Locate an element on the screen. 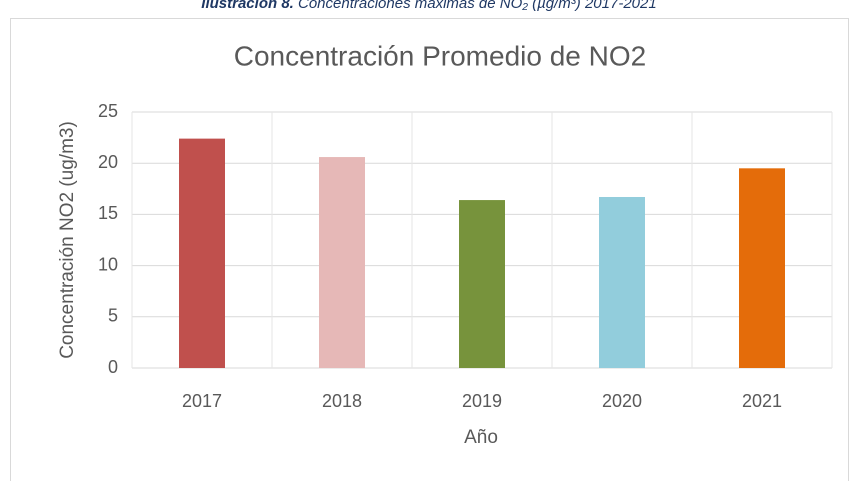 The image size is (858, 481). x-tick-label: 2017 is located at coordinates (202, 401).